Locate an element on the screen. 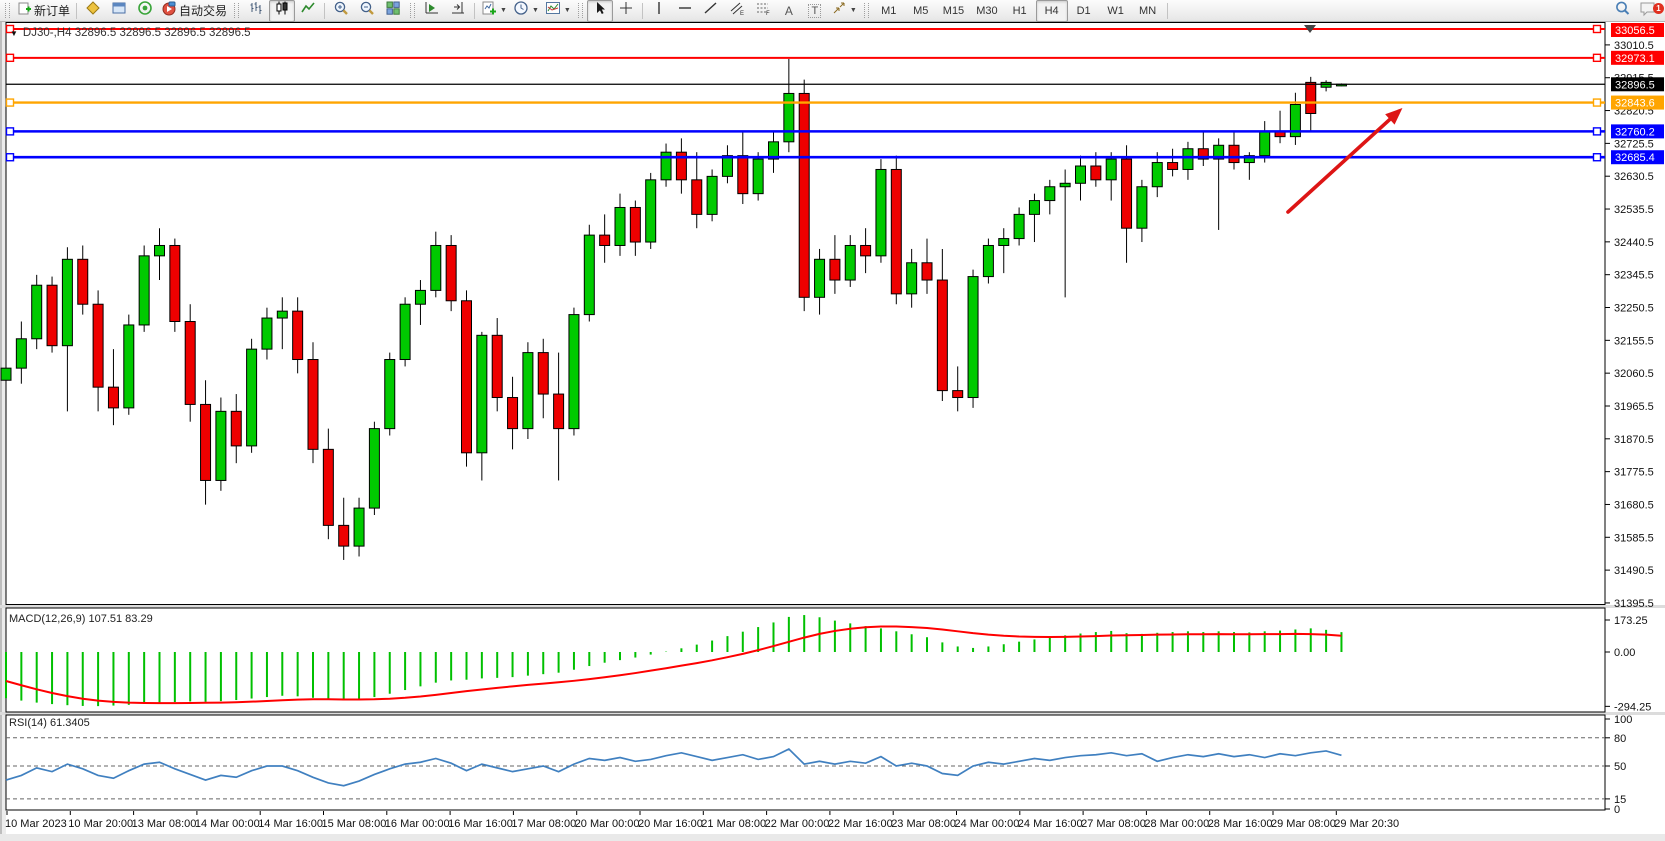 The height and width of the screenshot is (841, 1665). timeframe-w1-button: W1 is located at coordinates (1115, 10).